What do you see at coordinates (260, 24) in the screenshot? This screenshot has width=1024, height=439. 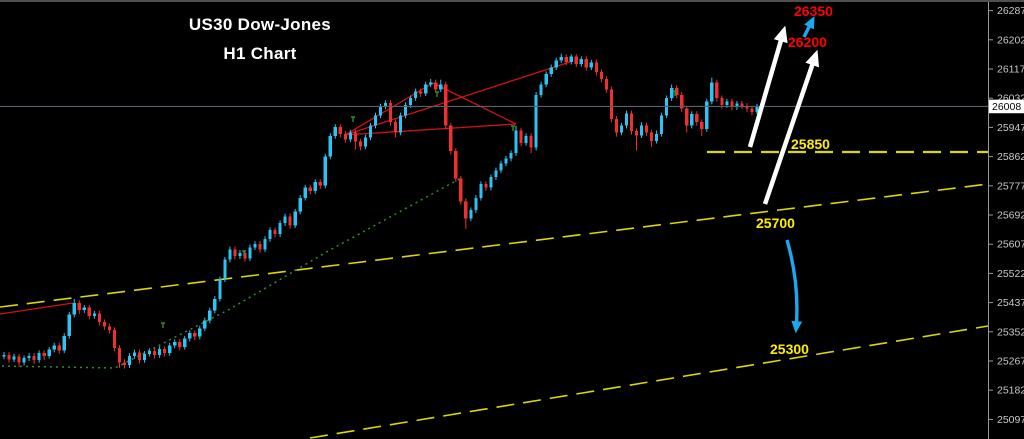 I see `chart-title-symbol: US30 Dow-Jones` at bounding box center [260, 24].